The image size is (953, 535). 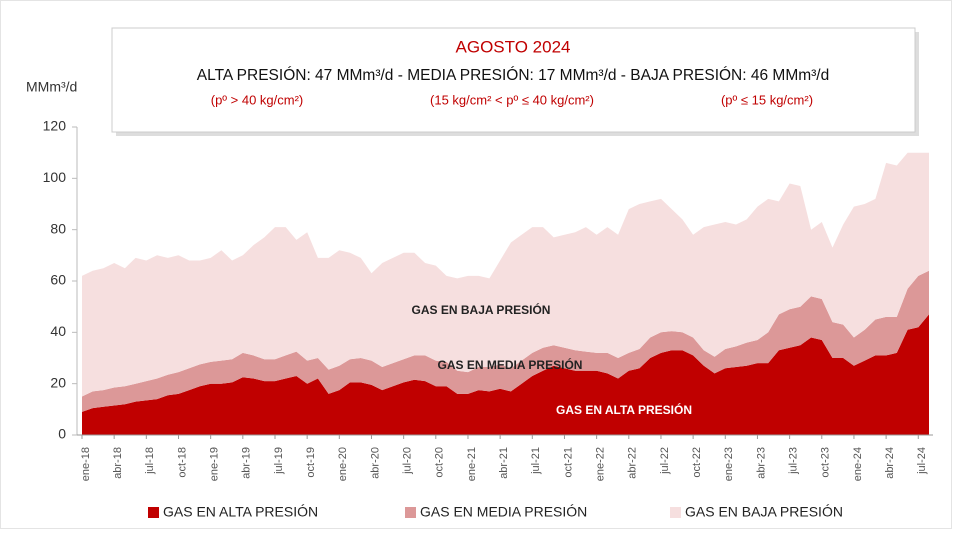 What do you see at coordinates (58, 382) in the screenshot?
I see `y-tick-label: 20` at bounding box center [58, 382].